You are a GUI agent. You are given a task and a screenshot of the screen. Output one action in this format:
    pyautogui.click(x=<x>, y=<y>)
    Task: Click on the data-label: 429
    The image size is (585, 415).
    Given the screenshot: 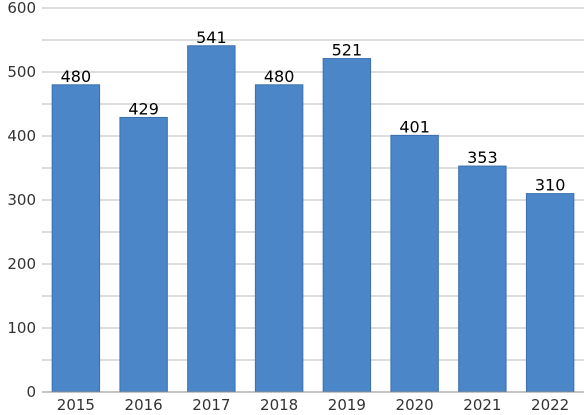 What is the action you would take?
    pyautogui.click(x=143, y=108)
    